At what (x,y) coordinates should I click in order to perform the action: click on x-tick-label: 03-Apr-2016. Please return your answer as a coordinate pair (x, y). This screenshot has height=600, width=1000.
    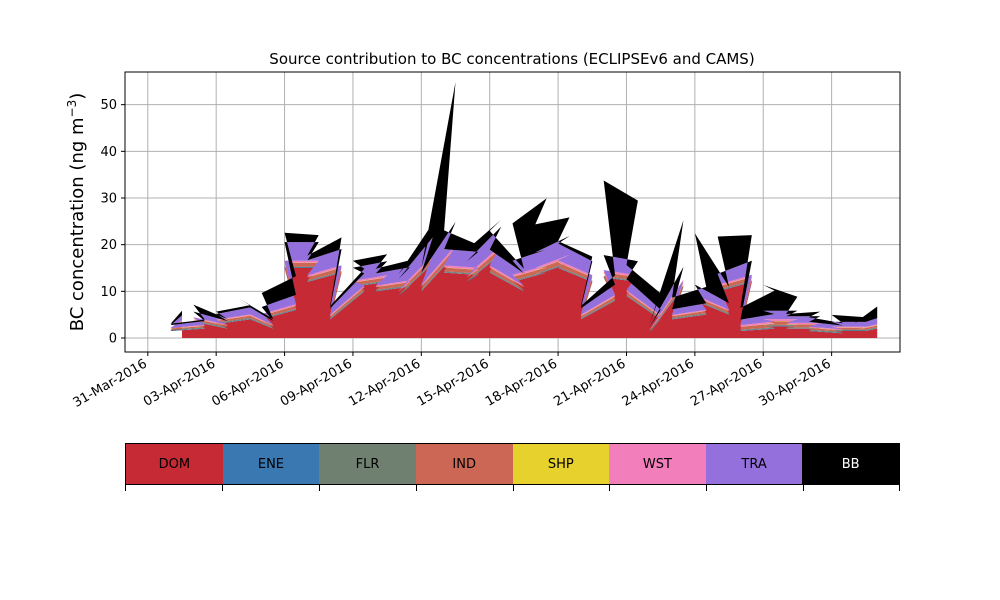
    Looking at the image, I should click on (179, 382).